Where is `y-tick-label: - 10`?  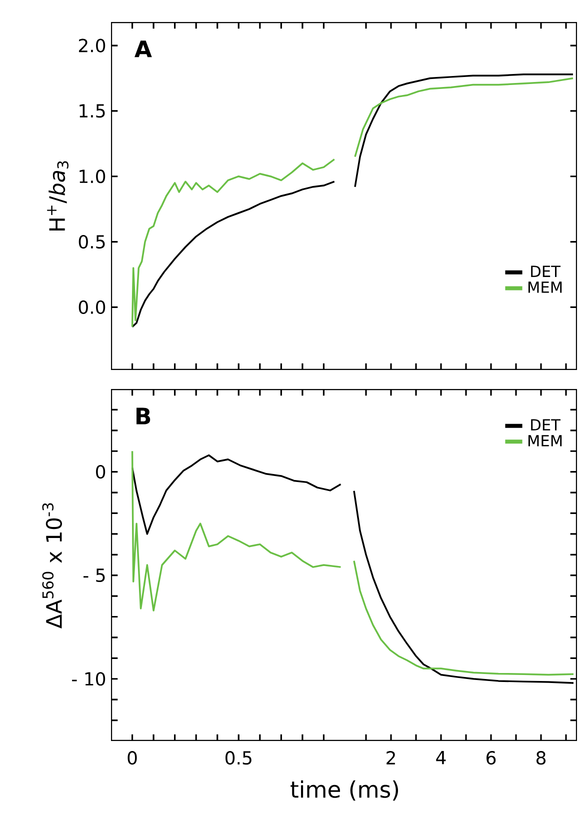 y-tick-label: - 10 is located at coordinates (89, 679).